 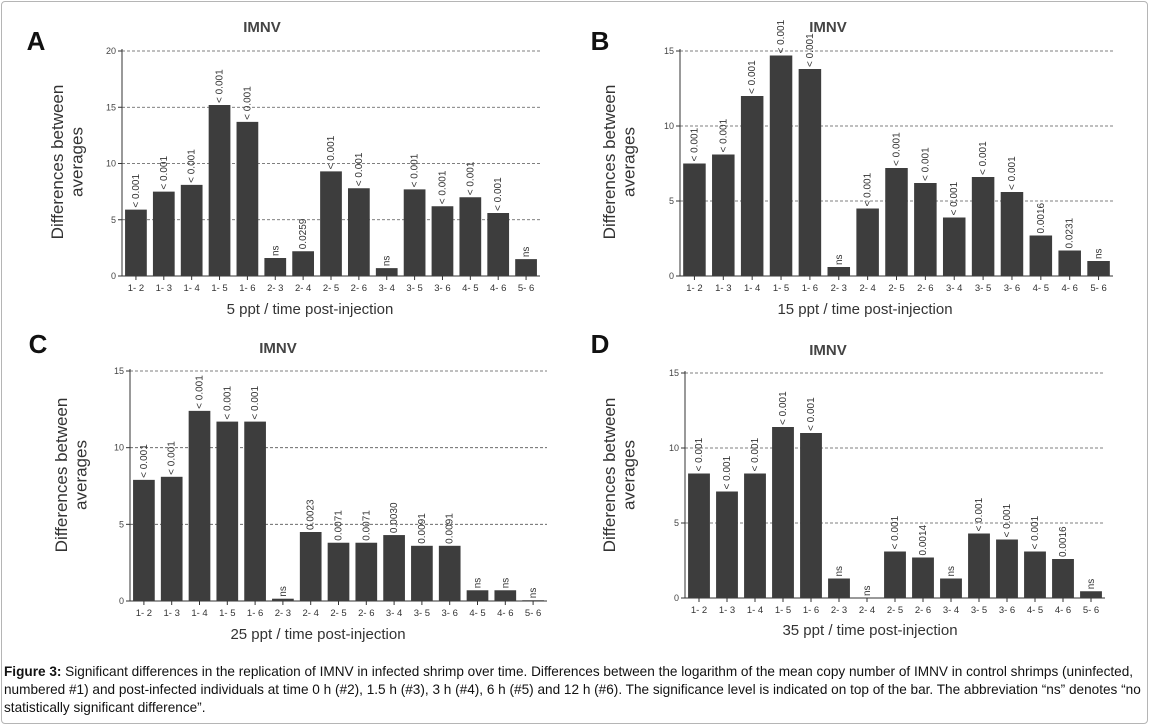 I want to click on category-label: 1- 4, so click(x=199, y=613).